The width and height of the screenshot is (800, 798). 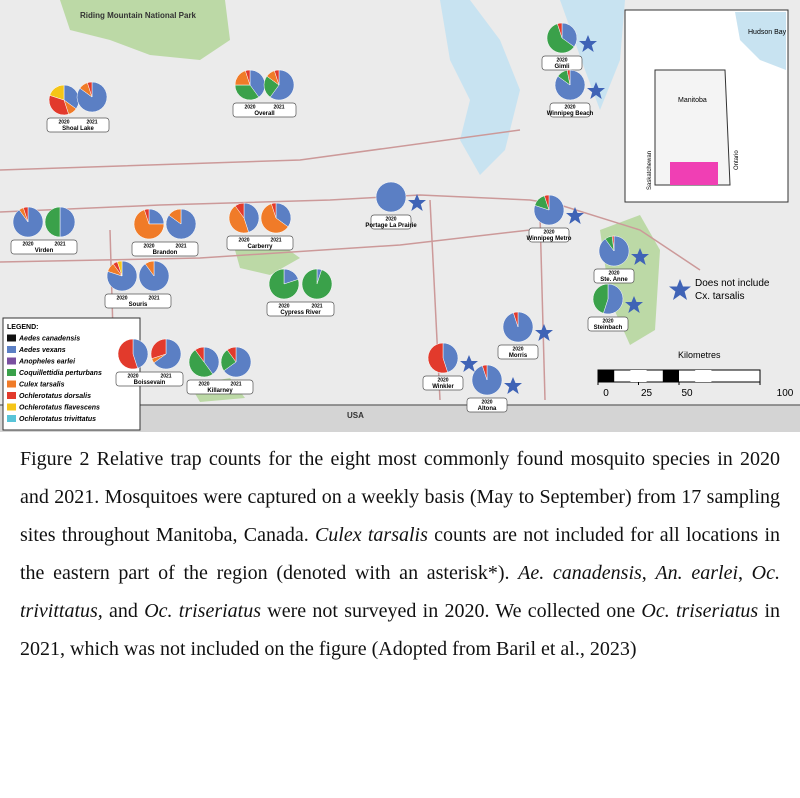 I want to click on study-area, so click(x=694, y=173).